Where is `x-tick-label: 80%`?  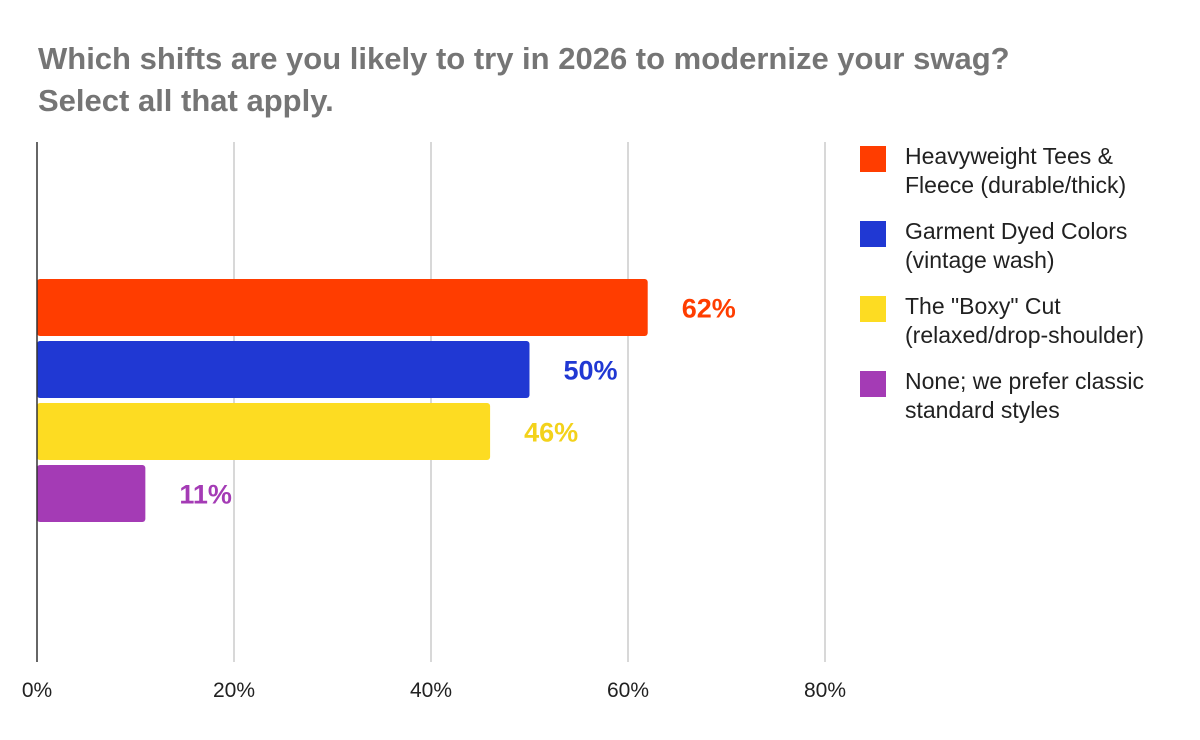
x-tick-label: 80% is located at coordinates (825, 690).